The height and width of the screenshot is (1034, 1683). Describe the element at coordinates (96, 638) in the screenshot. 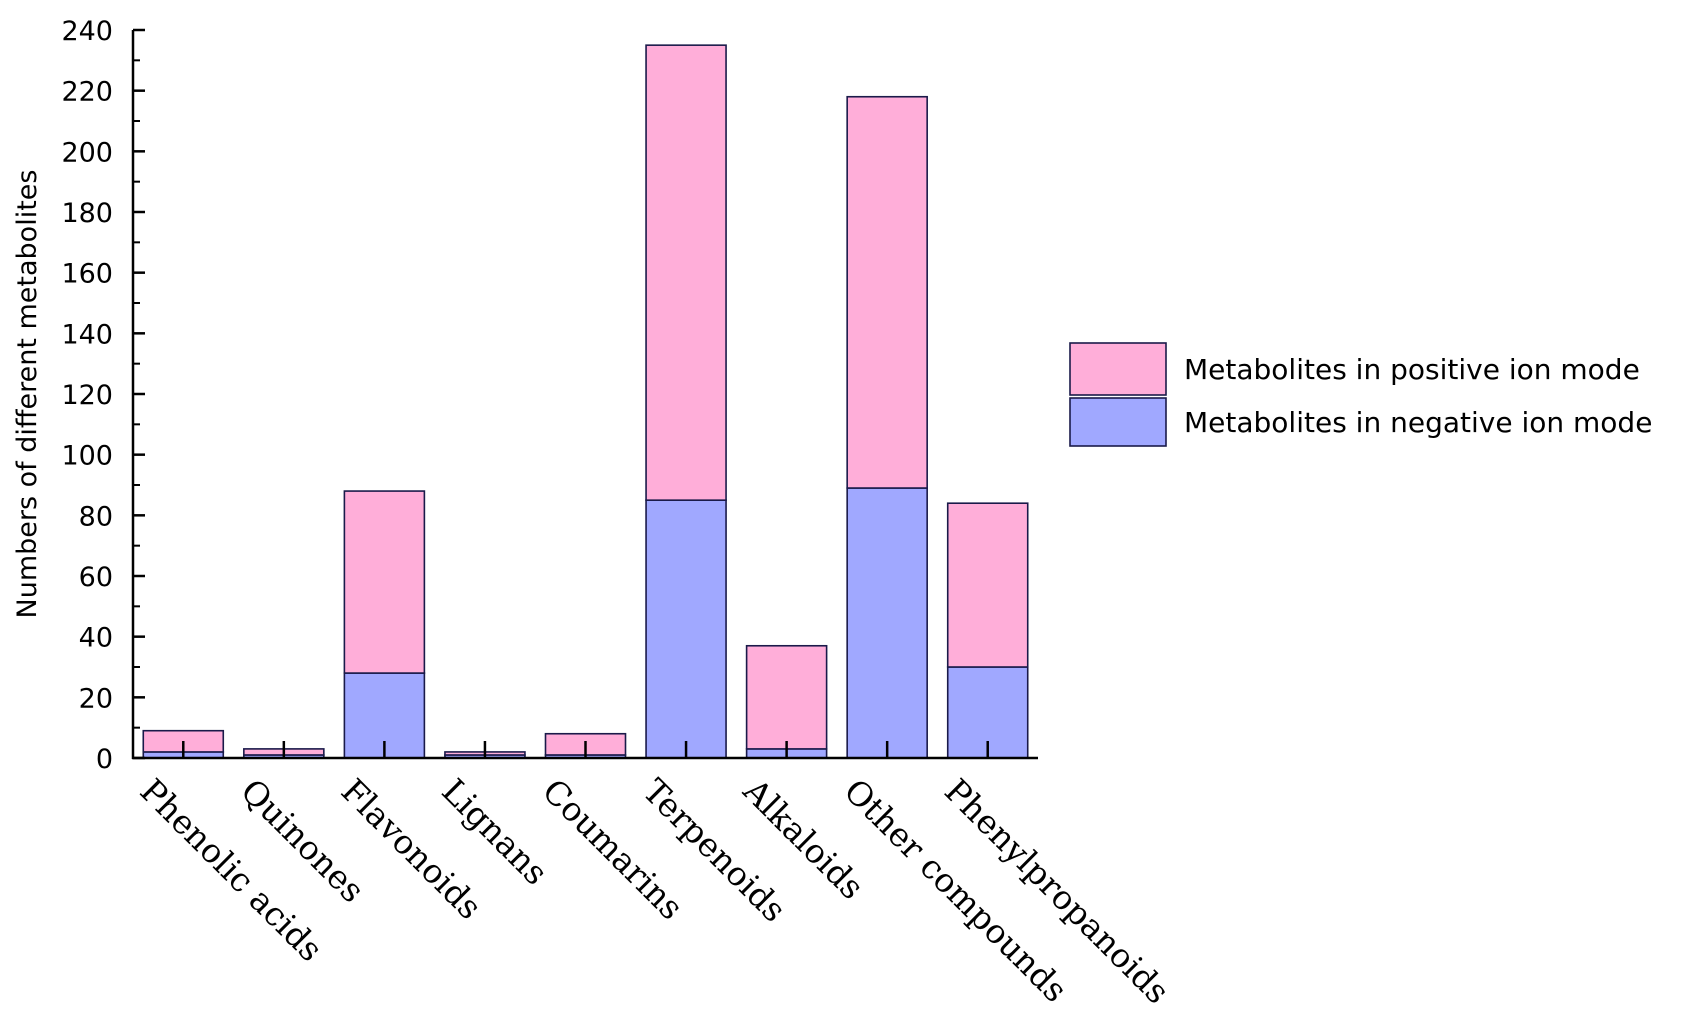

I see `y-tick-label: 40` at that location.